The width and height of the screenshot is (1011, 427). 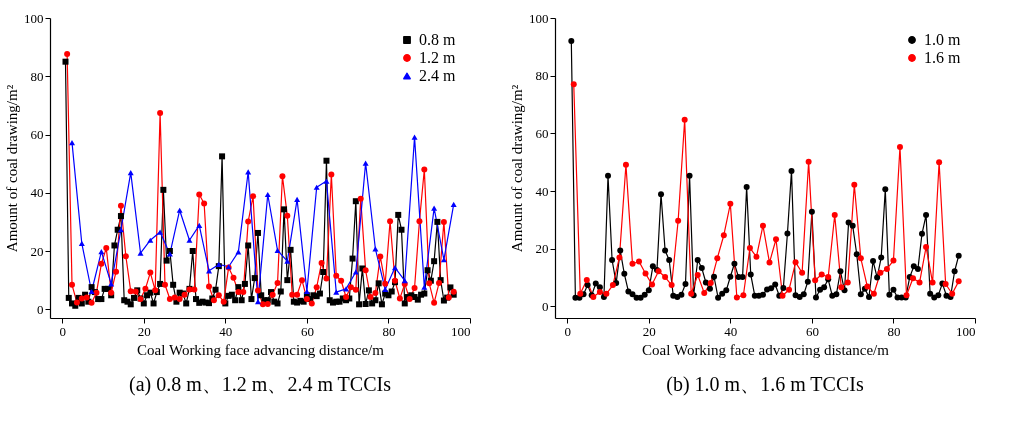 What do you see at coordinates (942, 39) in the screenshot?
I see `legend-label: 1.0 m` at bounding box center [942, 39].